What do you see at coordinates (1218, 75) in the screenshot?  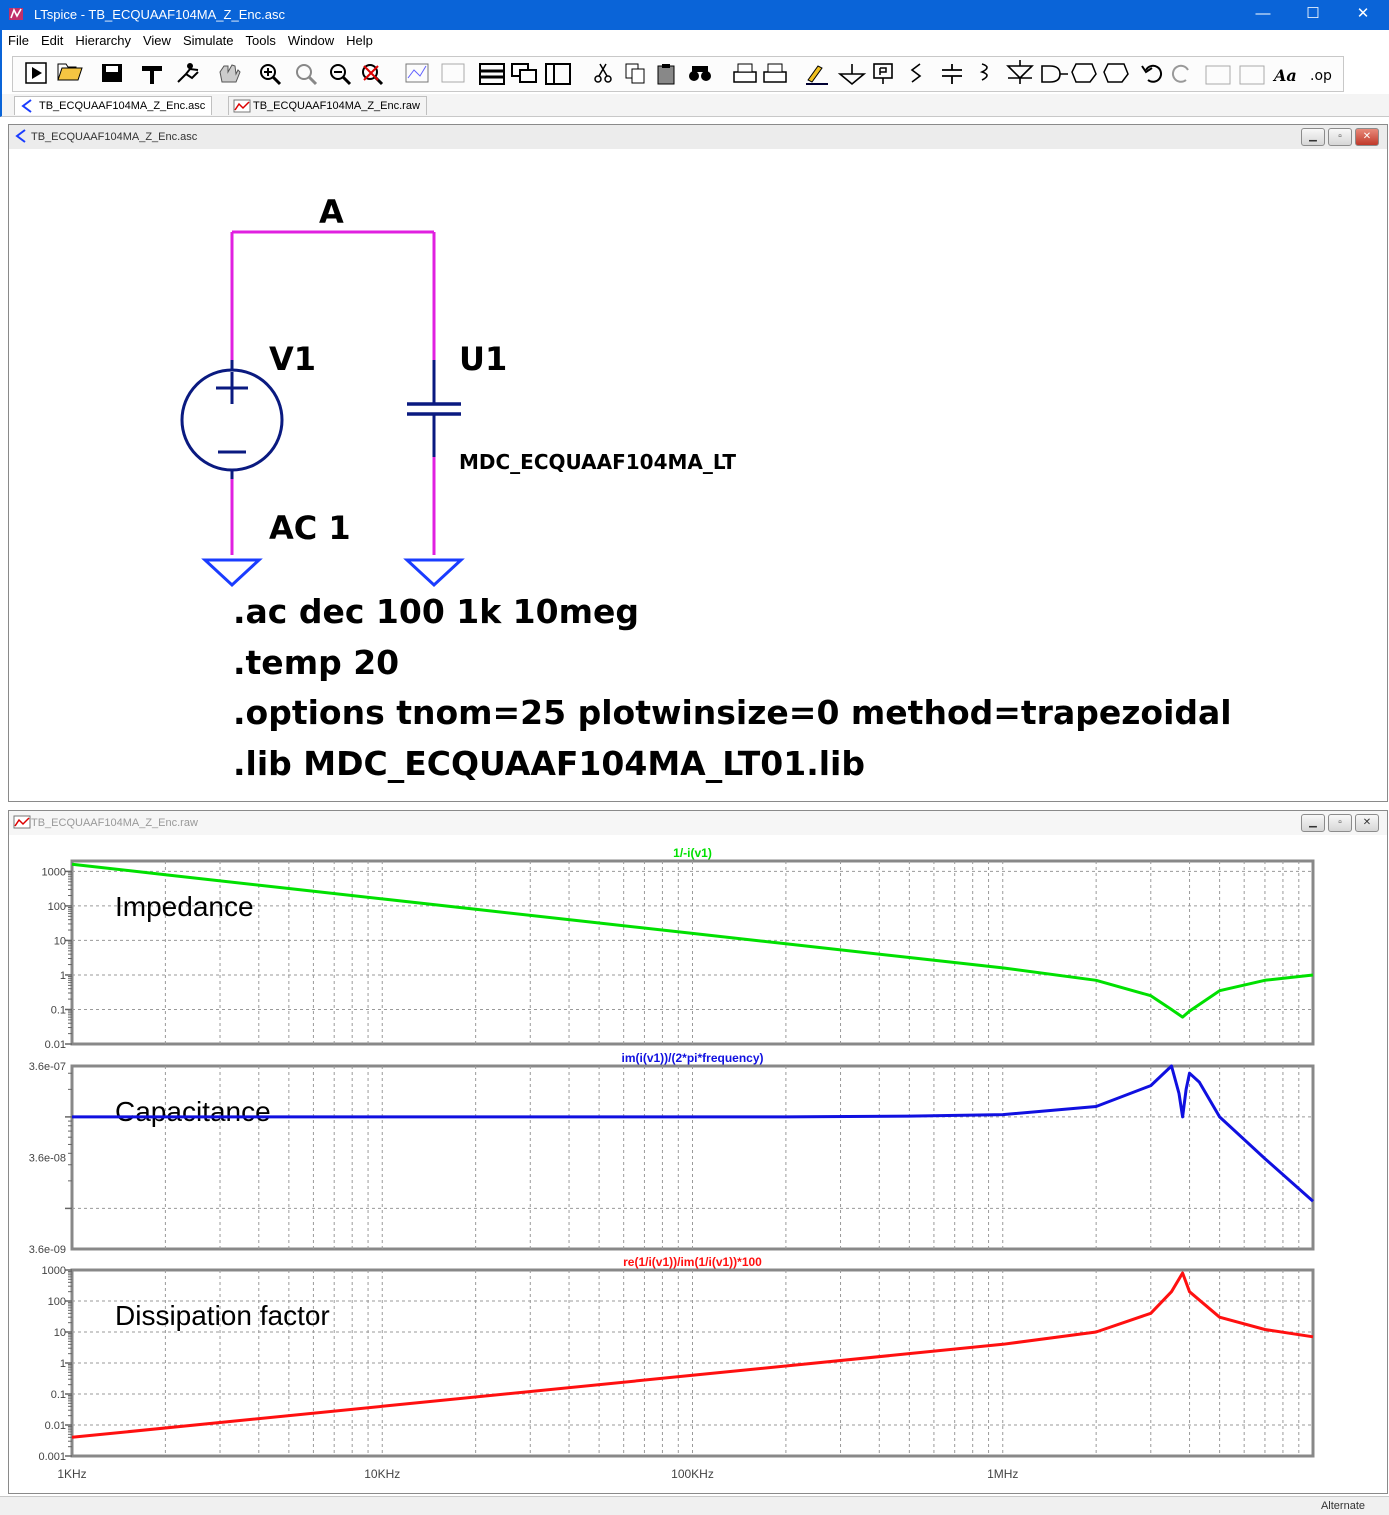 I see `mirror-icon` at bounding box center [1218, 75].